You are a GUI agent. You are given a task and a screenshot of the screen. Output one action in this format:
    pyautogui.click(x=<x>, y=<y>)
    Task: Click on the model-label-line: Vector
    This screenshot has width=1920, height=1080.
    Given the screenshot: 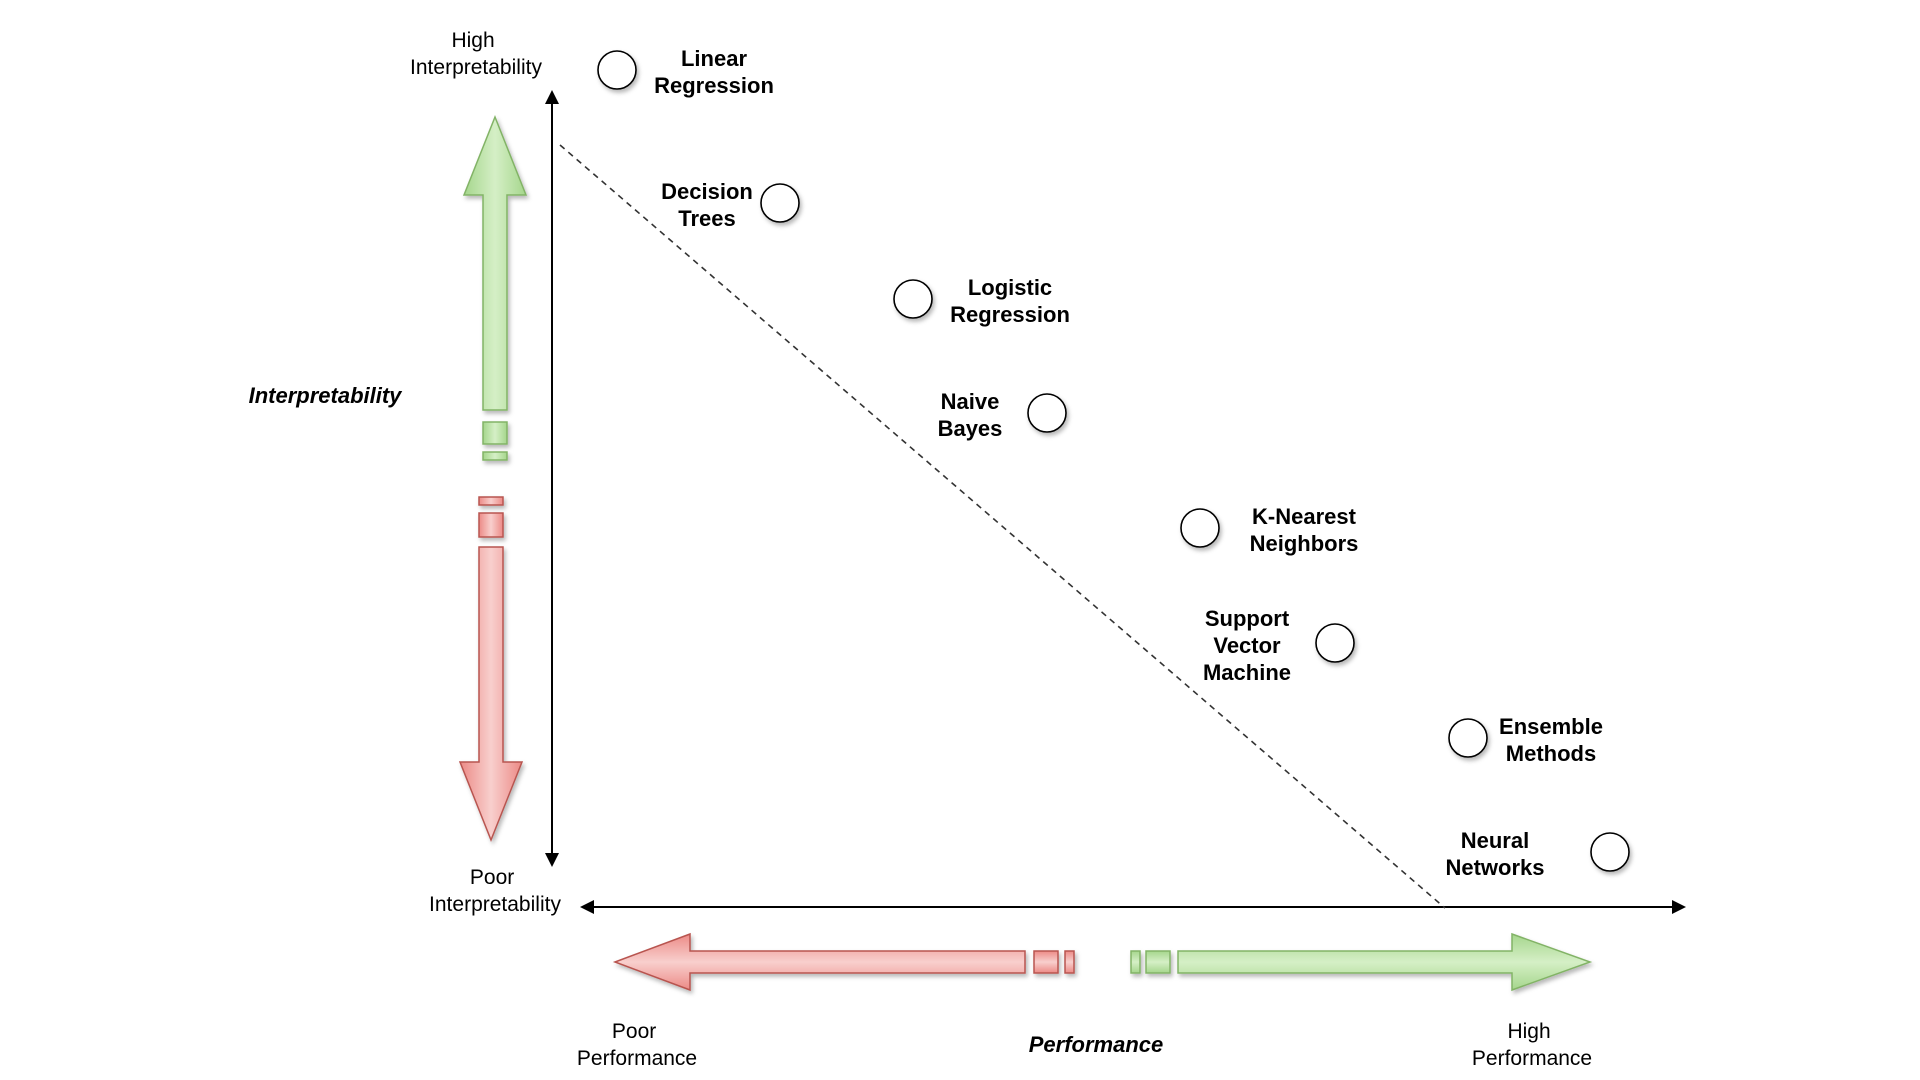 What is the action you would take?
    pyautogui.click(x=1247, y=645)
    